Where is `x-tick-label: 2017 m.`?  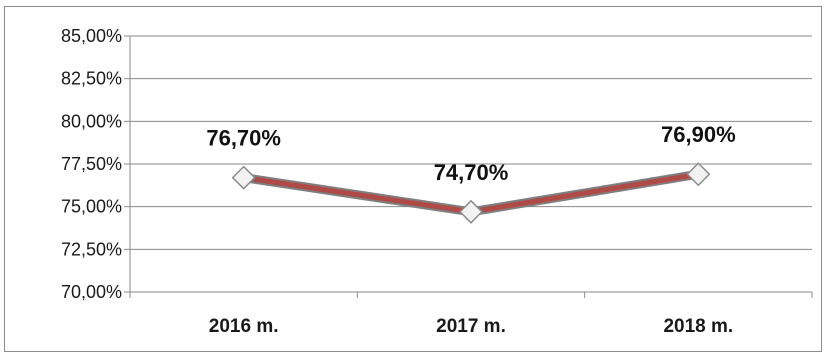
x-tick-label: 2017 m. is located at coordinates (471, 326).